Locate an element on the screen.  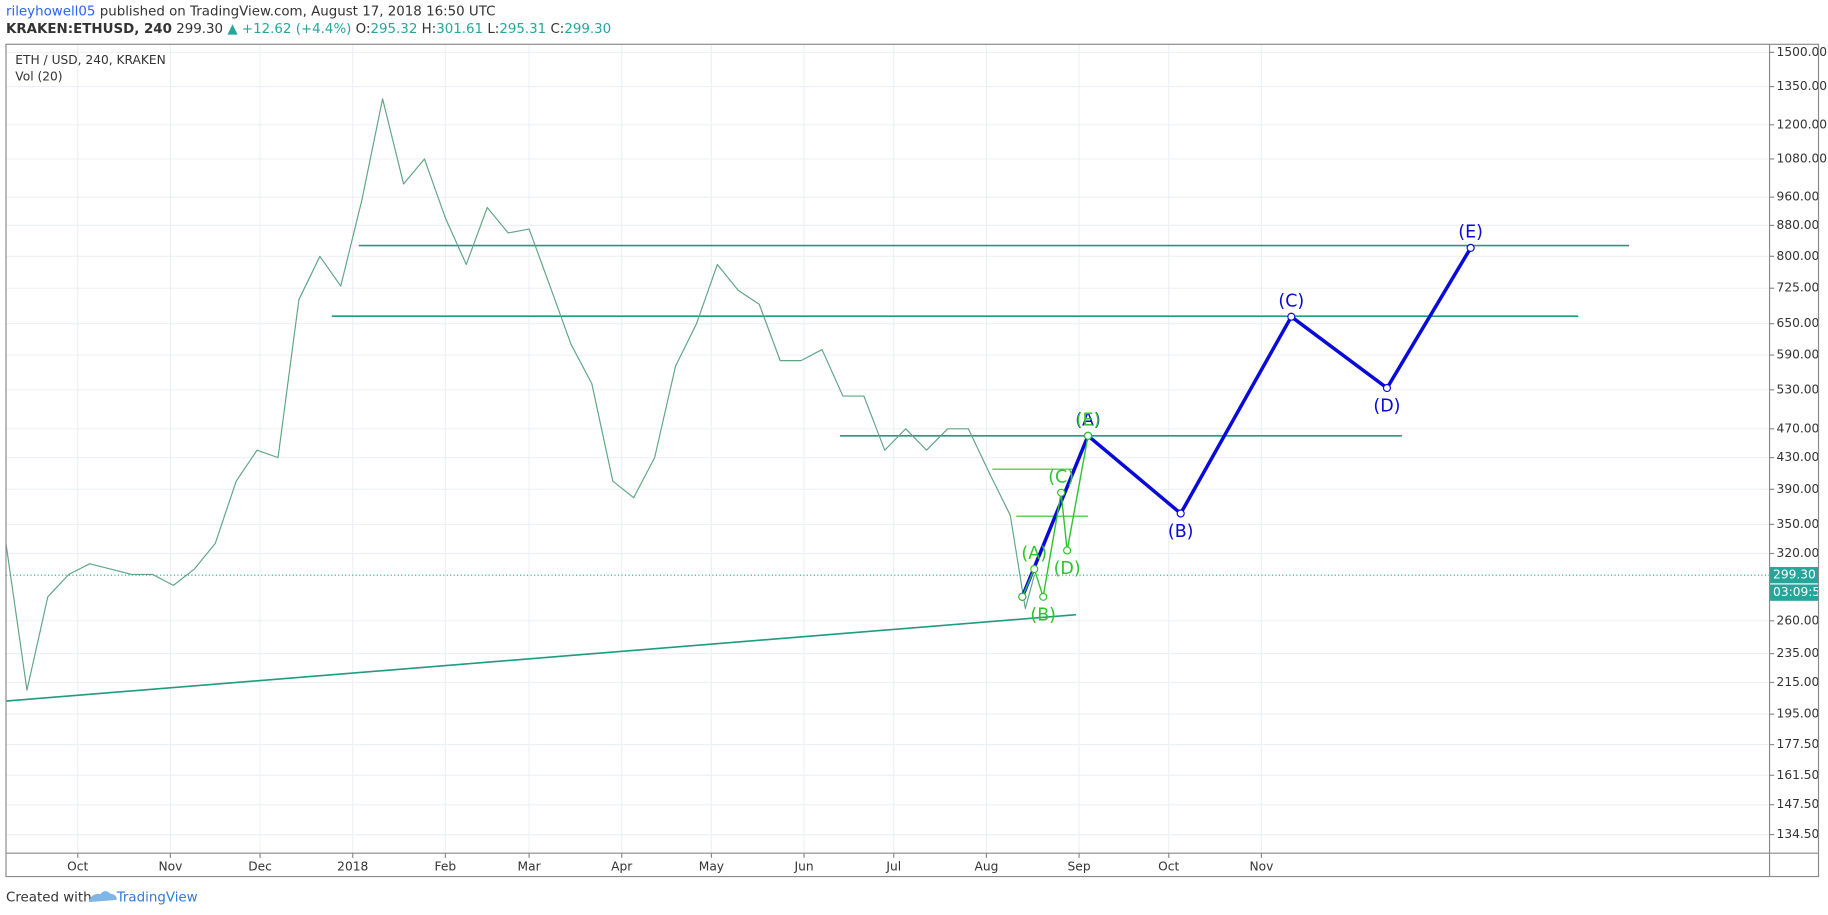
y-tick-label: 390.00 is located at coordinates (1798, 489).